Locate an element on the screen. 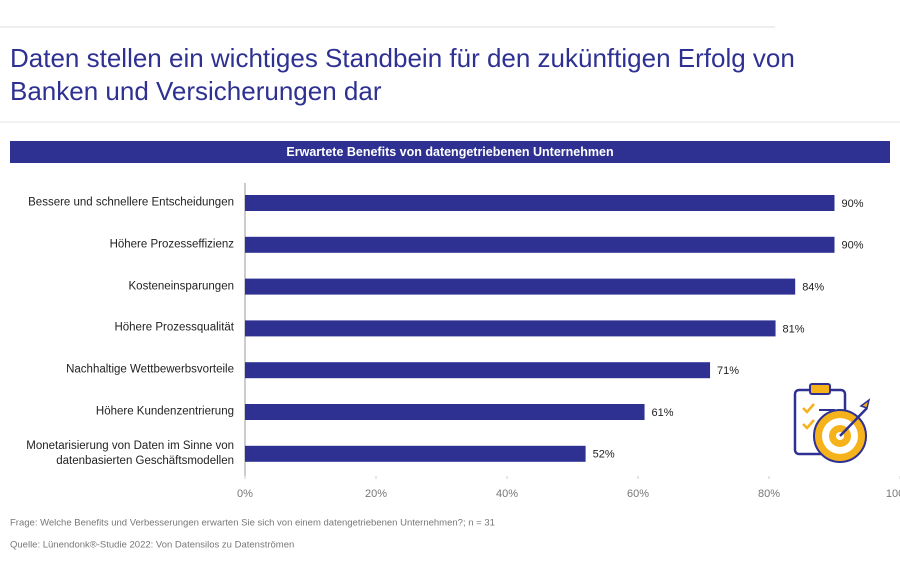  x-tick-label: 0% is located at coordinates (245, 494).